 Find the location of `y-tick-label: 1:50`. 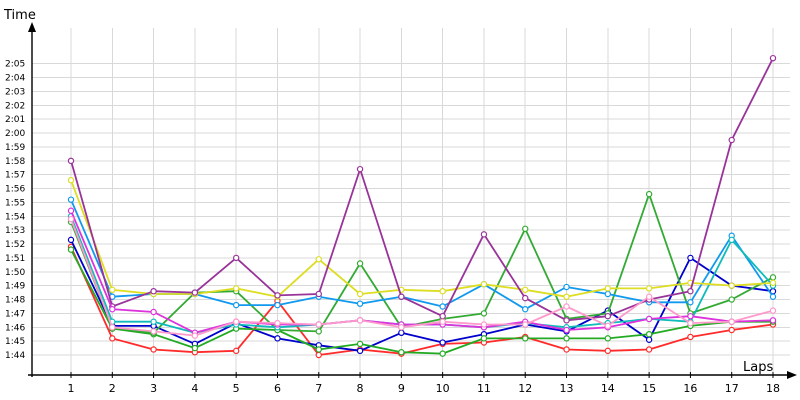

y-tick-label: 1:50 is located at coordinates (15, 273).